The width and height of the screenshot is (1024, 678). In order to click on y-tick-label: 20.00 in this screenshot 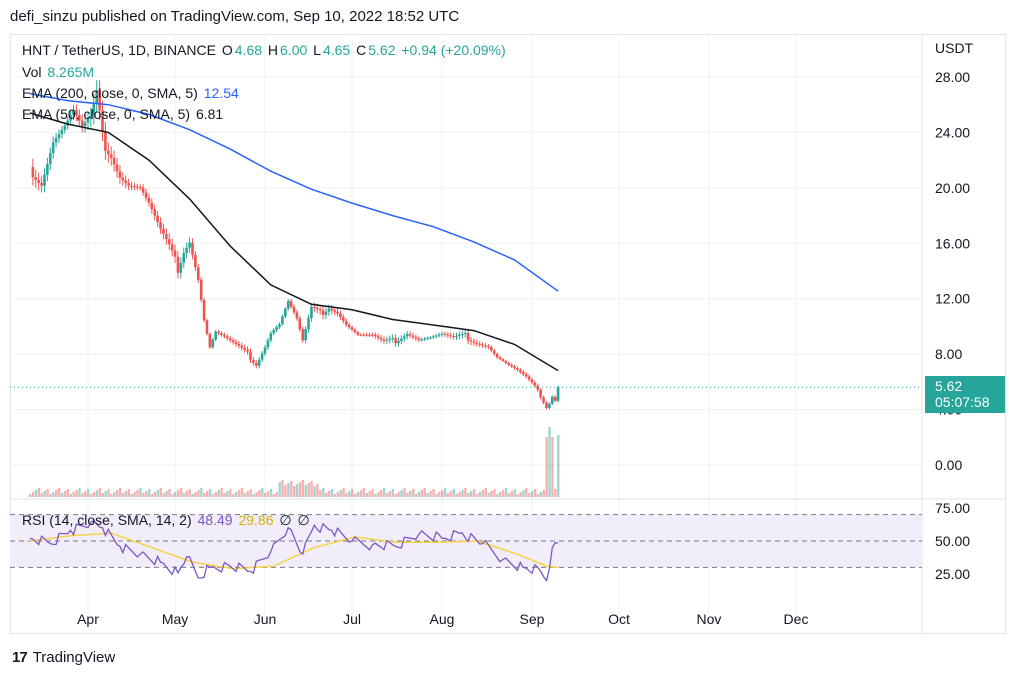, I will do `click(952, 188)`.